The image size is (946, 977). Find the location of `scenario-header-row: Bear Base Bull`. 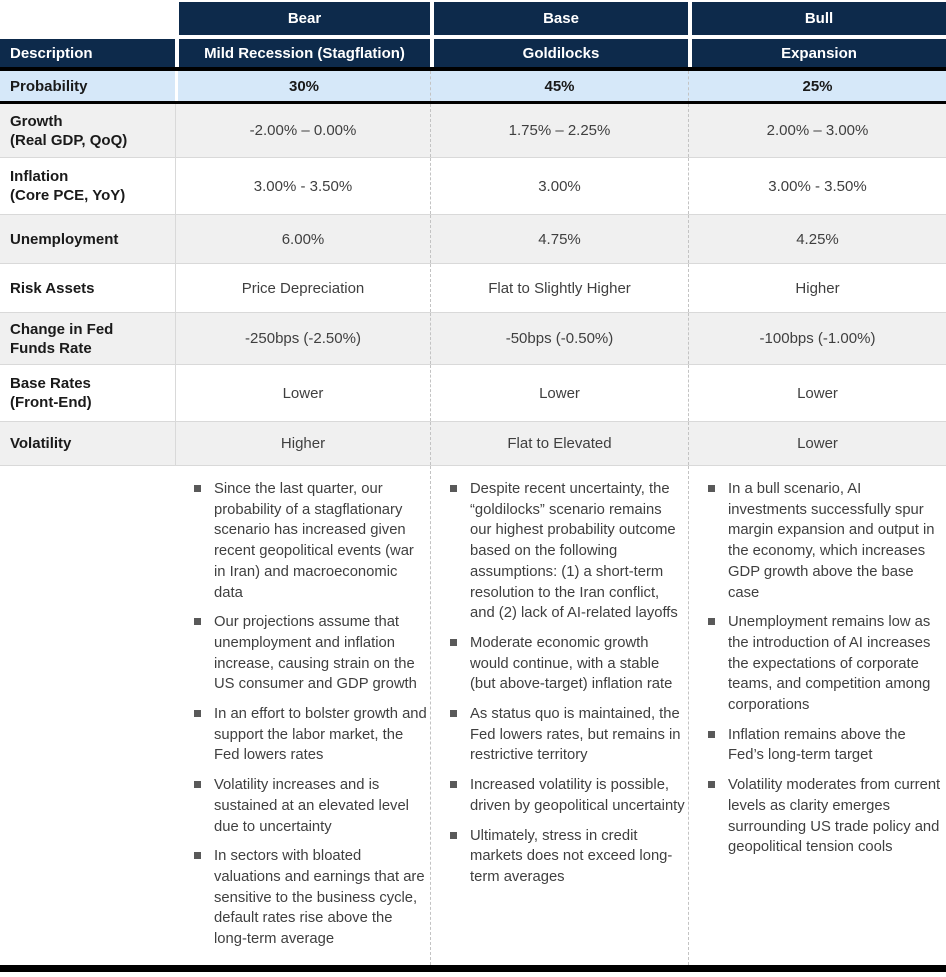

scenario-header-row: Bear Base Bull is located at coordinates (473, 18).